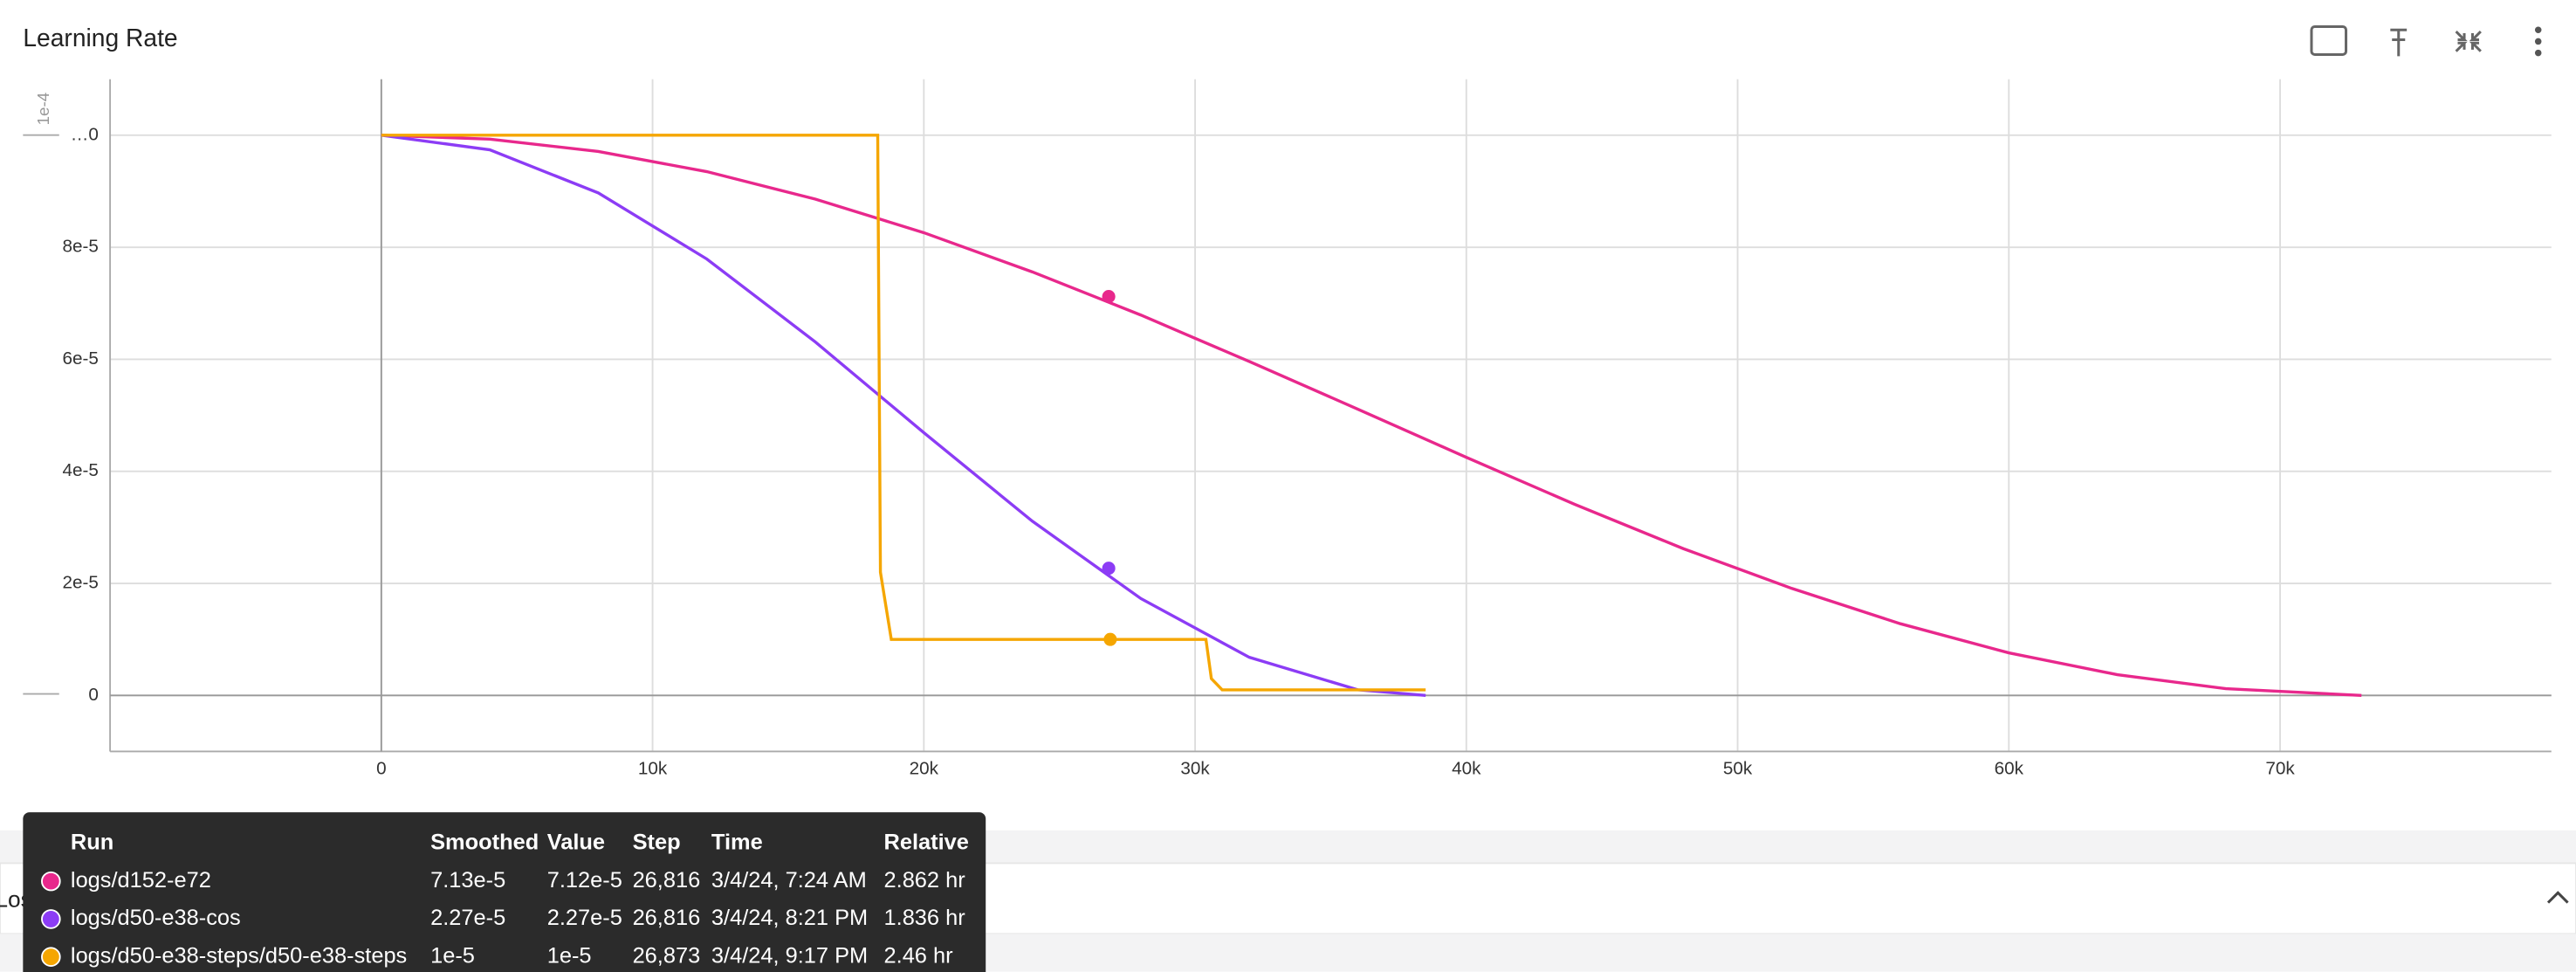 This screenshot has height=972, width=2576. Describe the element at coordinates (925, 918) in the screenshot. I see `tooltip-cell: 1.836 hr` at that location.